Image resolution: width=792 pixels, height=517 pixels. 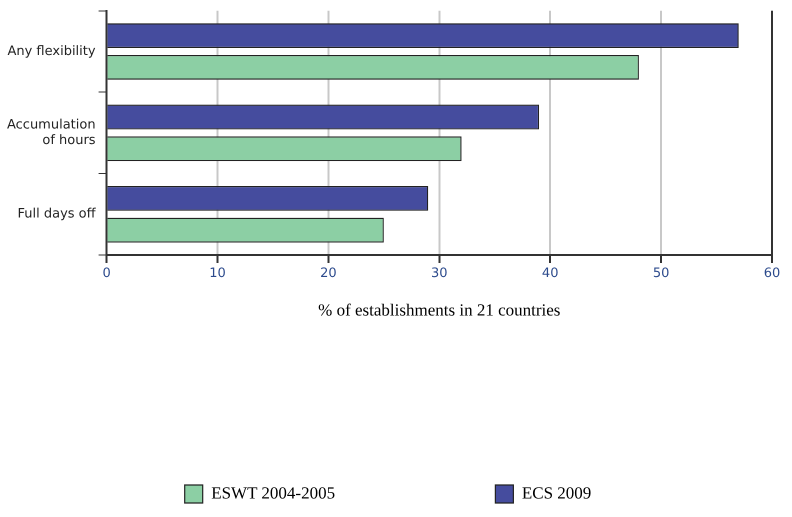 I want to click on x-tick-label: 50, so click(x=661, y=274).